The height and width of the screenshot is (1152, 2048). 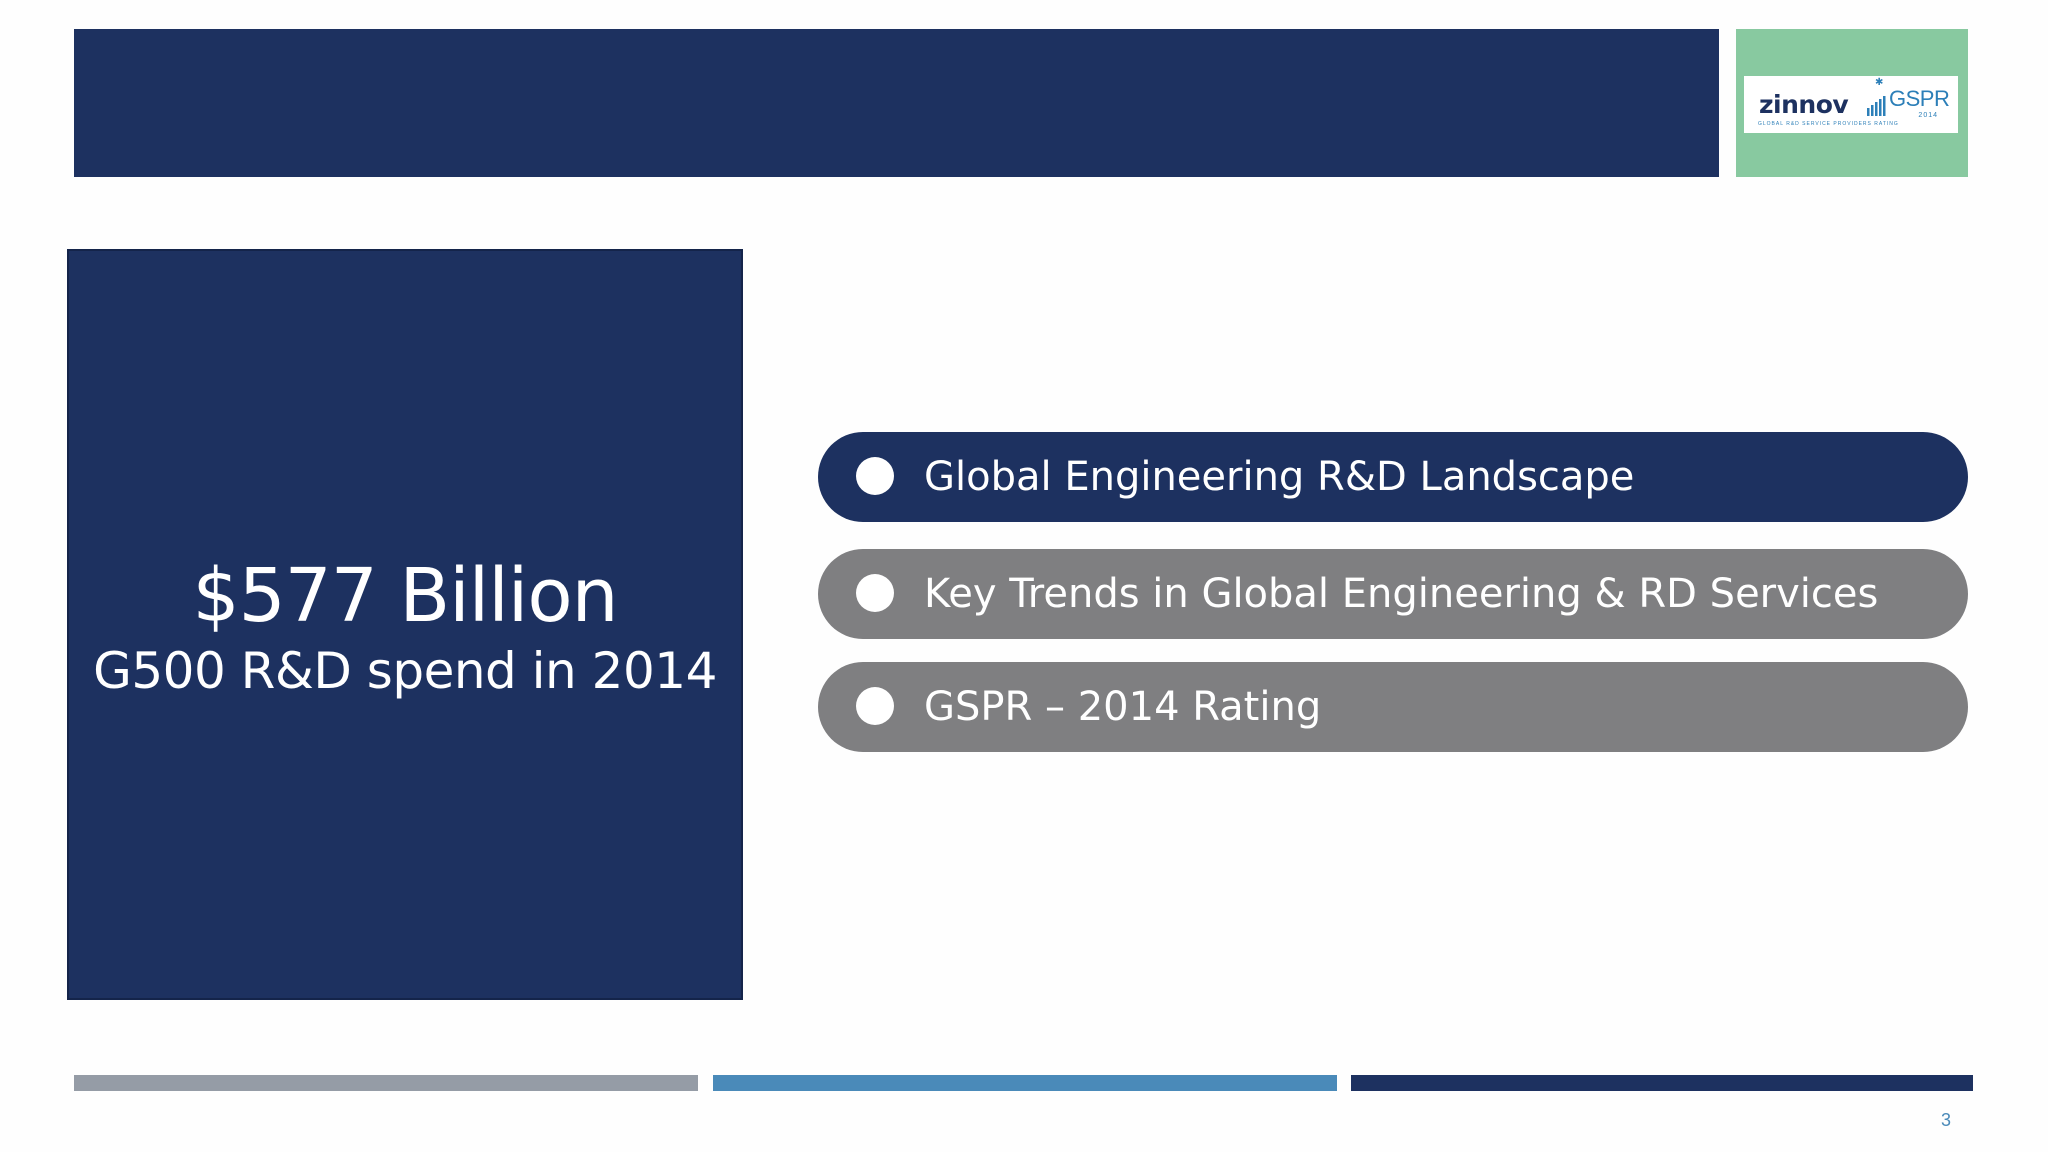 What do you see at coordinates (1945, 1120) in the screenshot?
I see `page-number: 3` at bounding box center [1945, 1120].